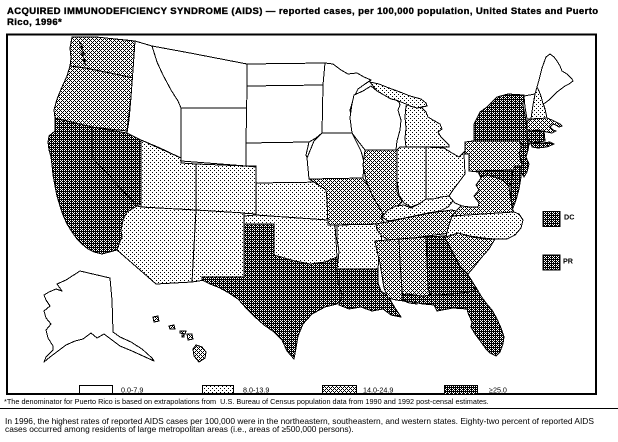 This screenshot has width=618, height=442. Describe the element at coordinates (132, 390) in the screenshot. I see `svg-text: 0.0-7.9` at that location.